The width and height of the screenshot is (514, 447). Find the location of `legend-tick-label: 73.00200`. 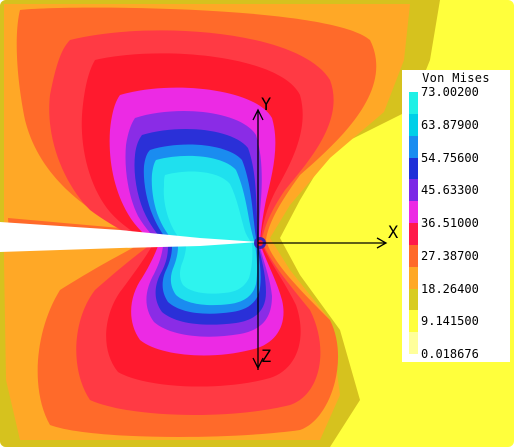

legend-tick-label: 73.00200 is located at coordinates (450, 92).